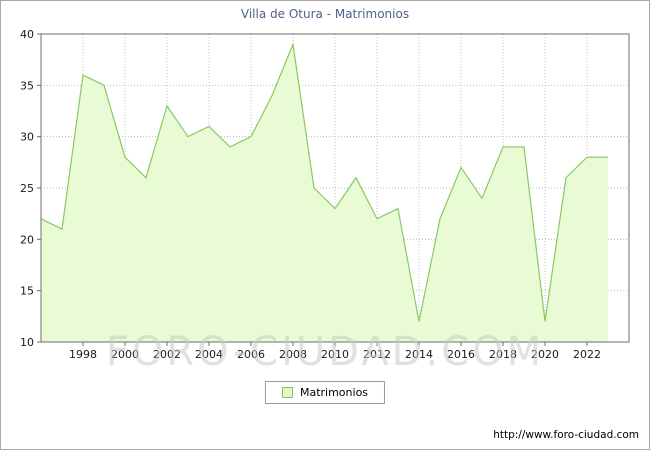 This screenshot has height=450, width=650. What do you see at coordinates (503, 354) in the screenshot?
I see `svg-text: 2018` at bounding box center [503, 354].